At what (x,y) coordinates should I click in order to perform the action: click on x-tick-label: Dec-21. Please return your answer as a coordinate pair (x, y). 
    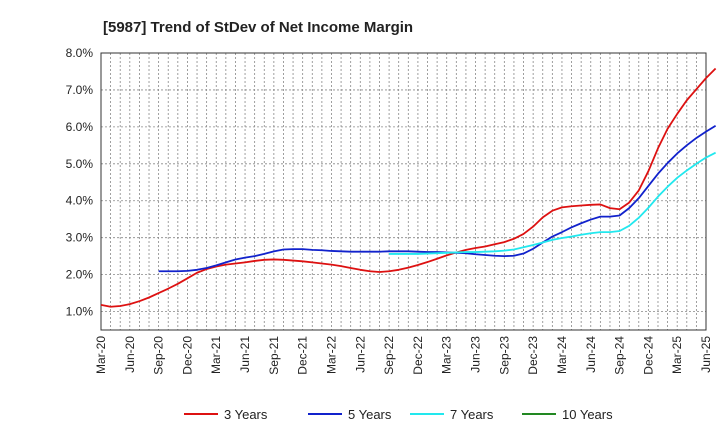
    Looking at the image, I should click on (303, 355).